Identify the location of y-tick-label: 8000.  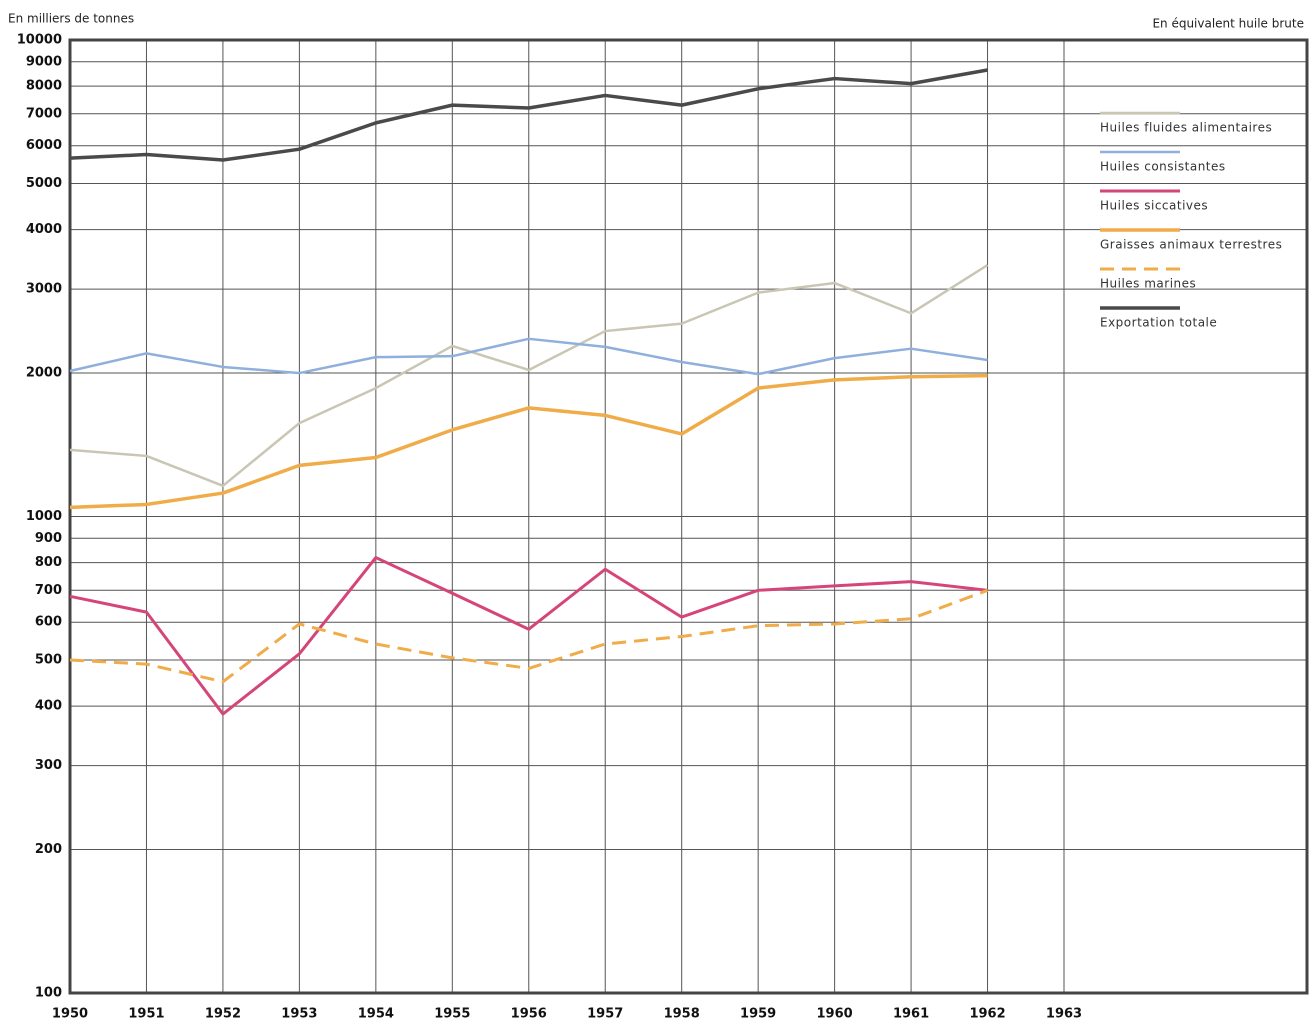
(44, 86).